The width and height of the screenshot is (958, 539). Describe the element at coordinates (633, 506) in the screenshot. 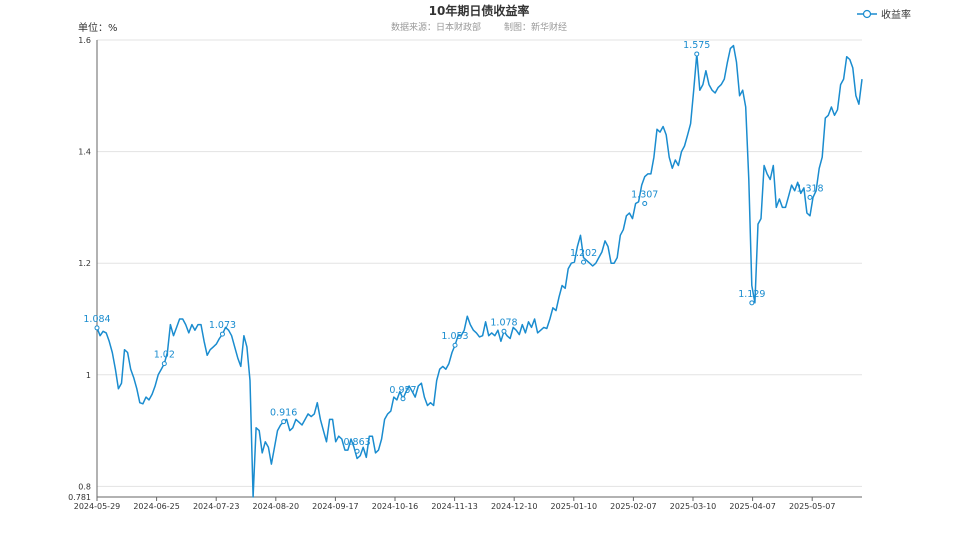

I see `x-tick-label: 2025-02-07` at that location.